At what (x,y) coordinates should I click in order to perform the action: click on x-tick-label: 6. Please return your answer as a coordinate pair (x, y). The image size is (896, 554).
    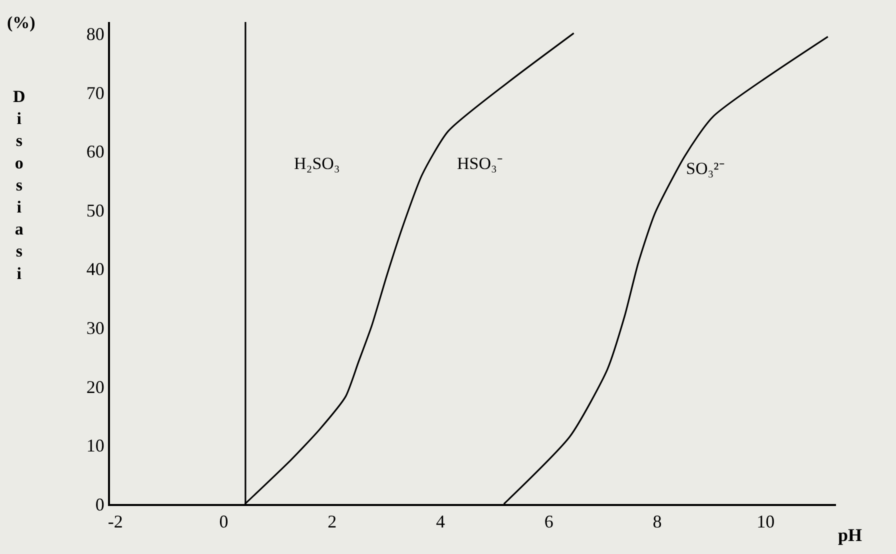
    Looking at the image, I should click on (549, 522).